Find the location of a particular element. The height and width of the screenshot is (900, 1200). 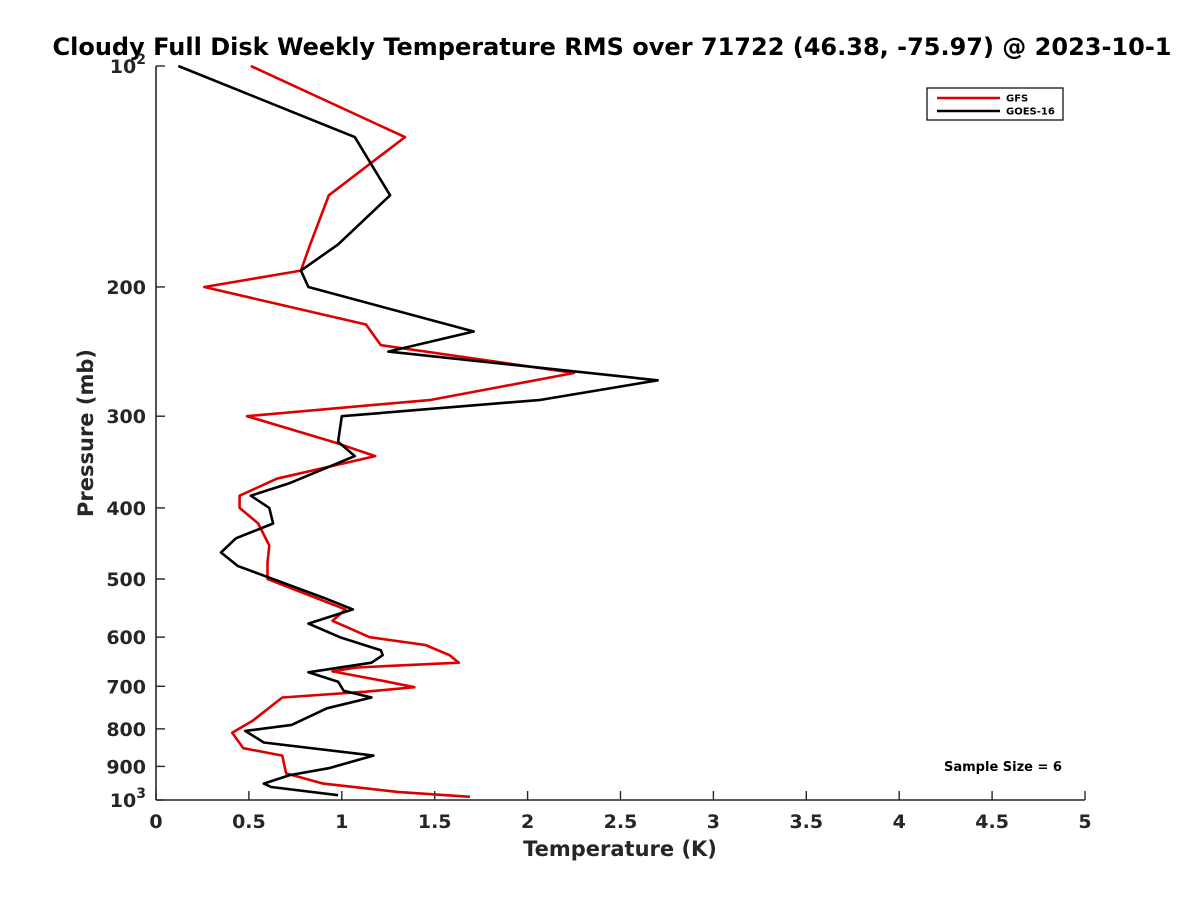

x-tick-label: 0.5 is located at coordinates (249, 822).